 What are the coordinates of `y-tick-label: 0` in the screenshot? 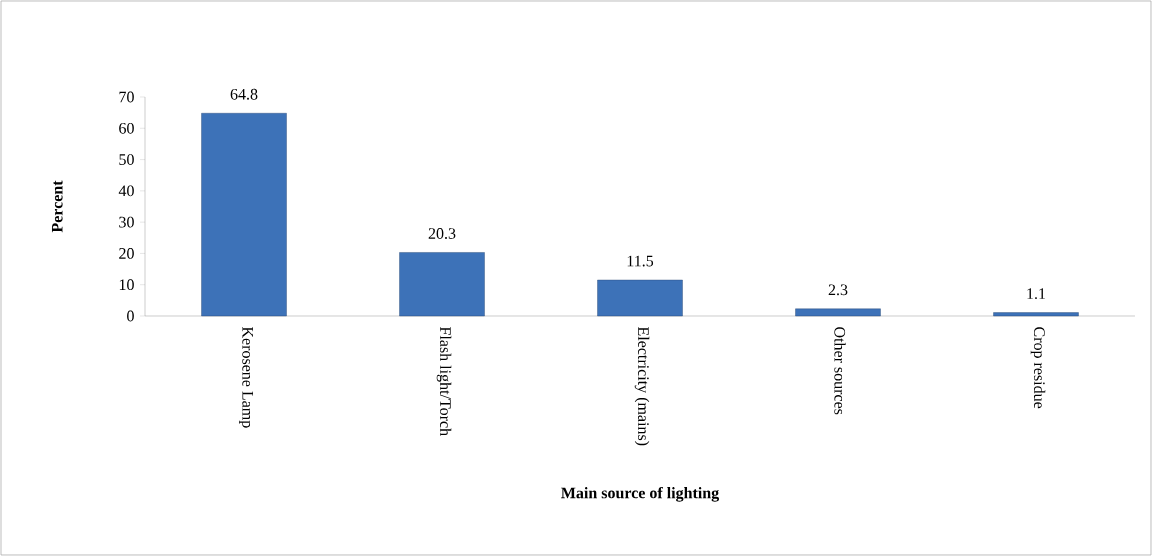 It's located at (130, 316).